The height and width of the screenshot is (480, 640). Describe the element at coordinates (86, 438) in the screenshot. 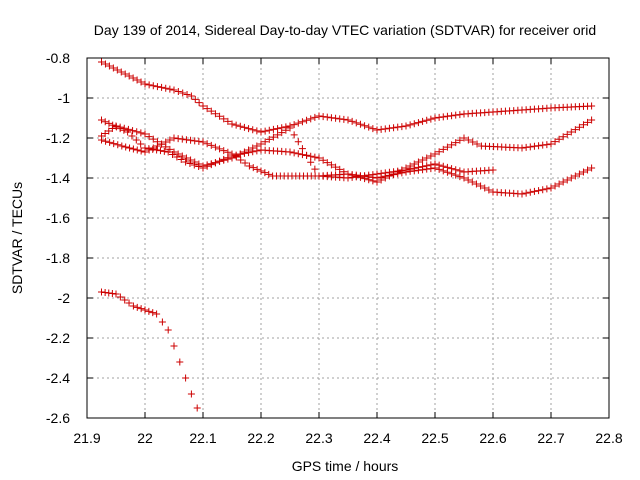

I see `x-tick-label: 21.9` at that location.